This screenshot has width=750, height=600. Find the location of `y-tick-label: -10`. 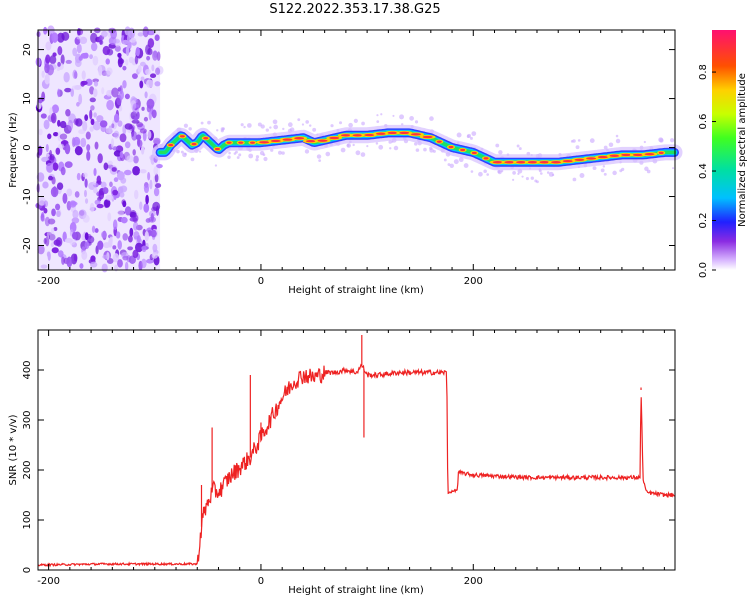

y-tick-label: -10 is located at coordinates (27, 196).